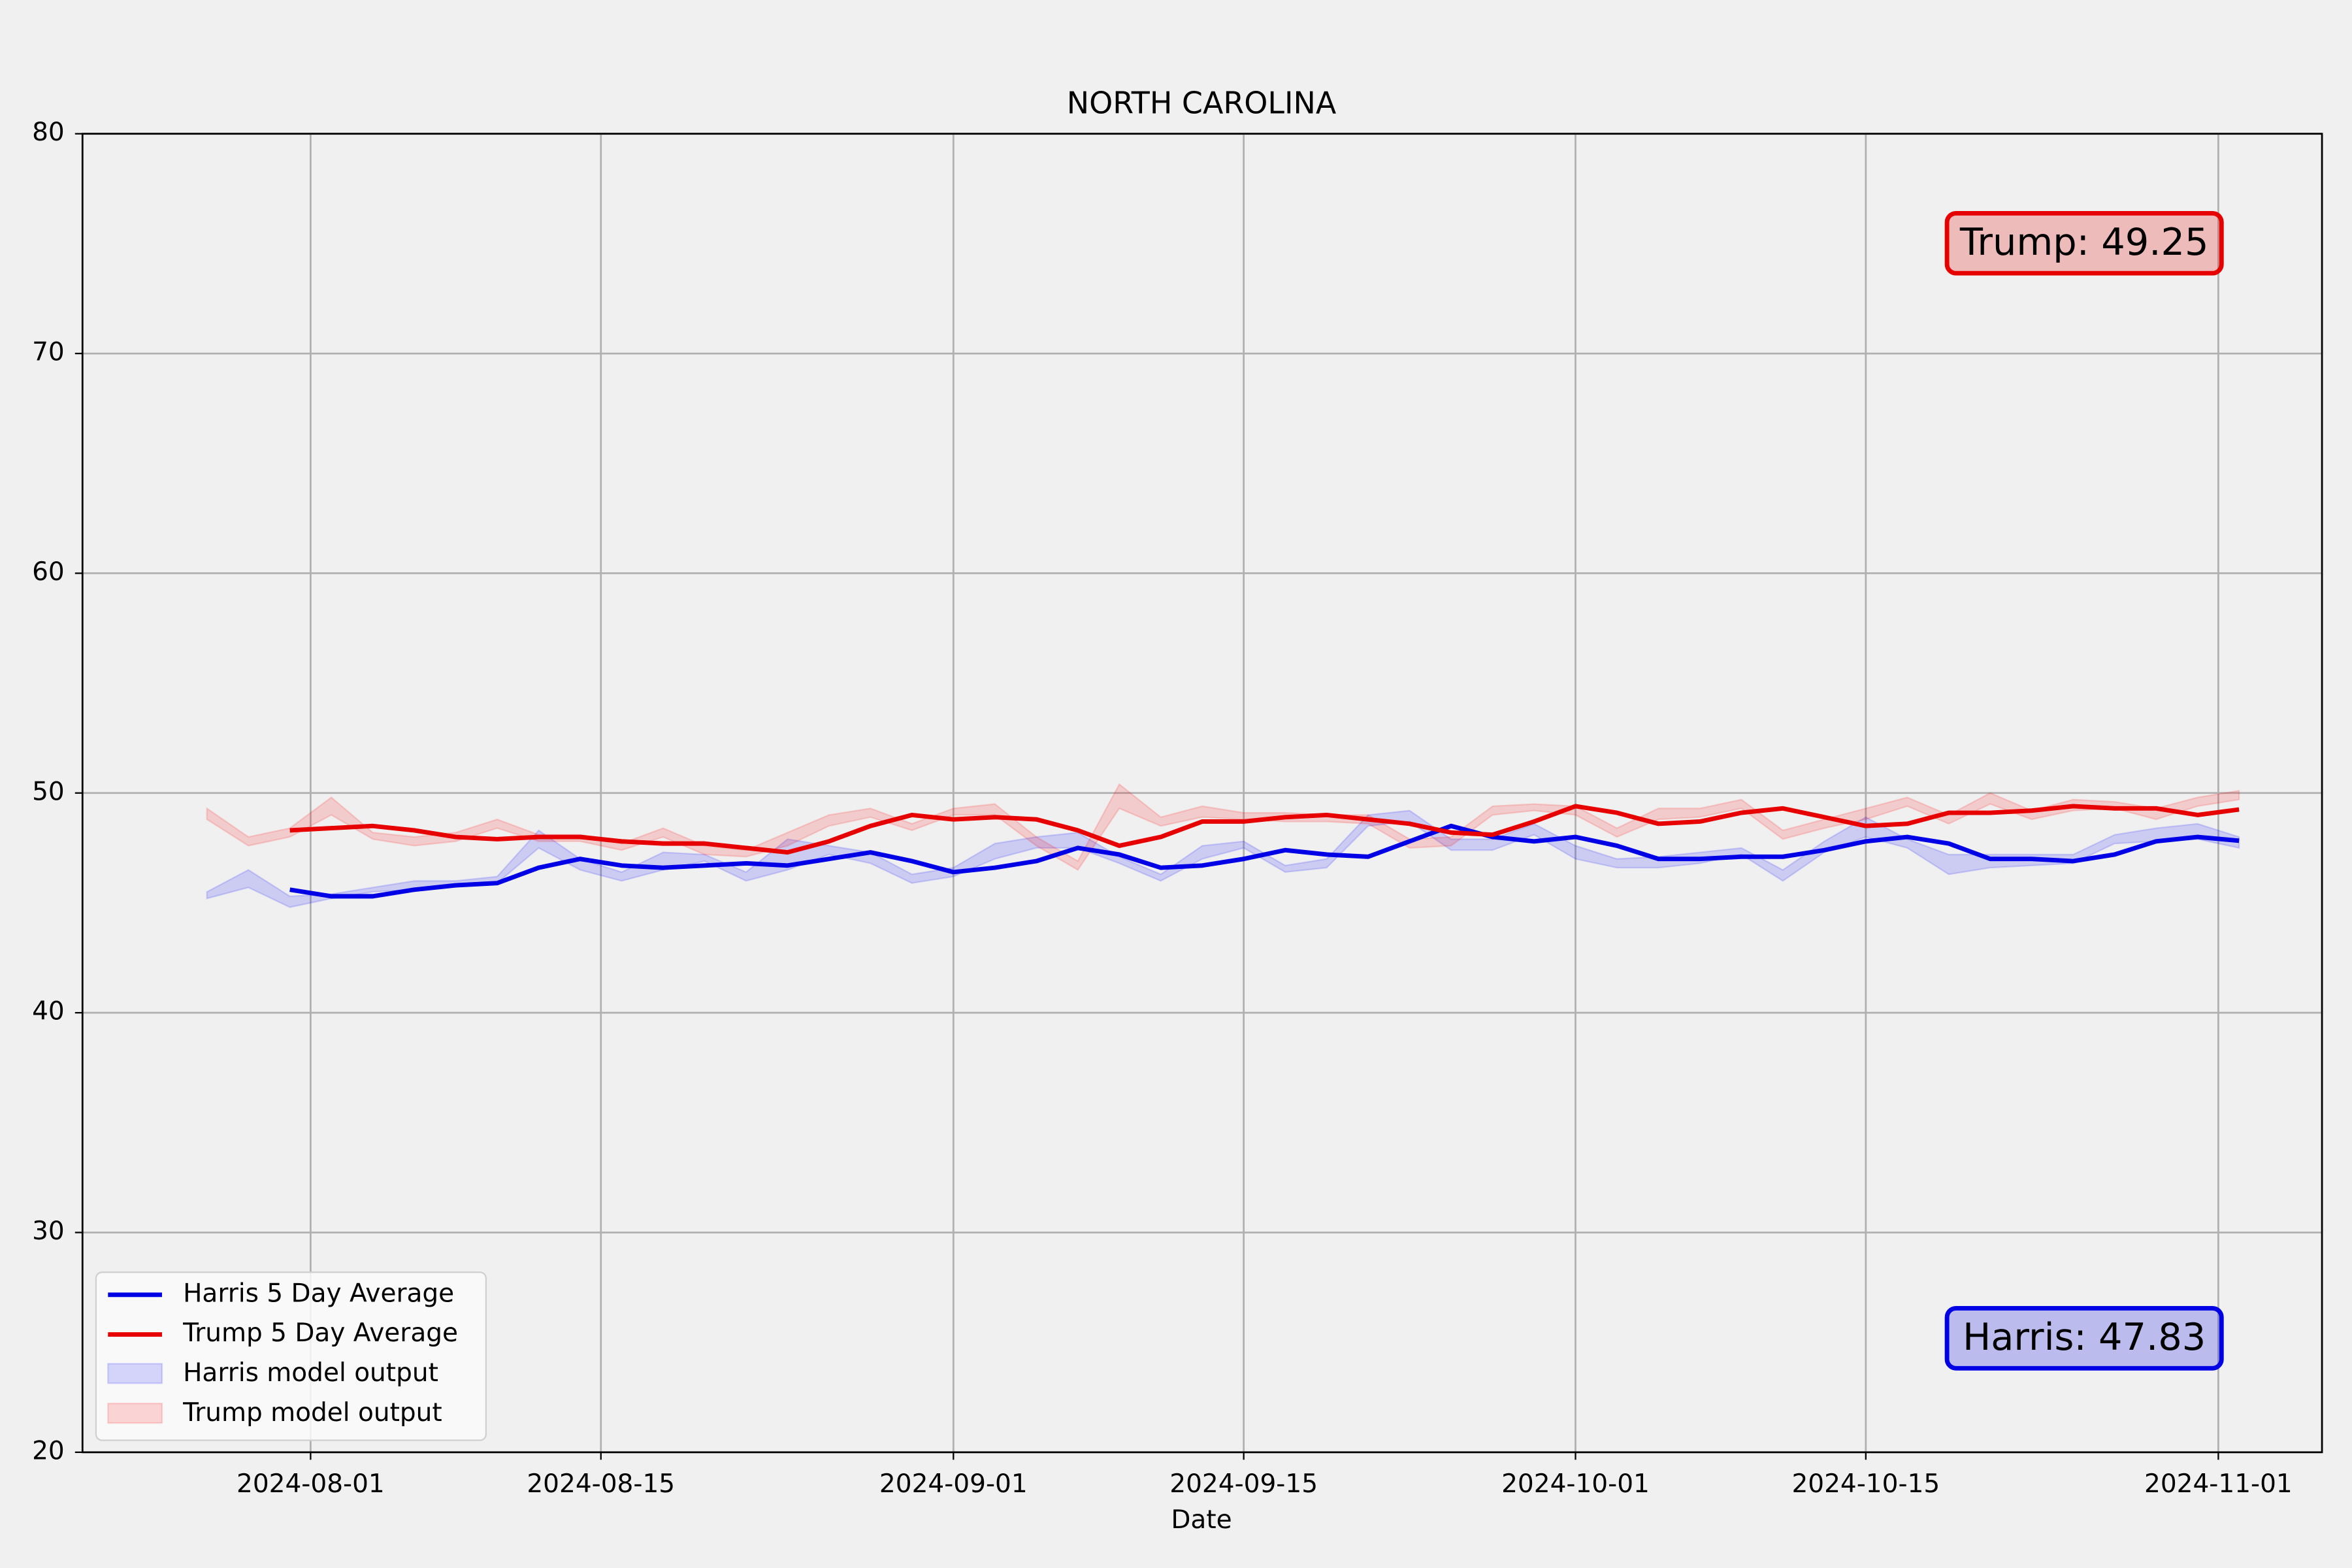 This screenshot has width=2352, height=1568. Describe the element at coordinates (310, 1373) in the screenshot. I see `legend-label: Harris model output` at that location.